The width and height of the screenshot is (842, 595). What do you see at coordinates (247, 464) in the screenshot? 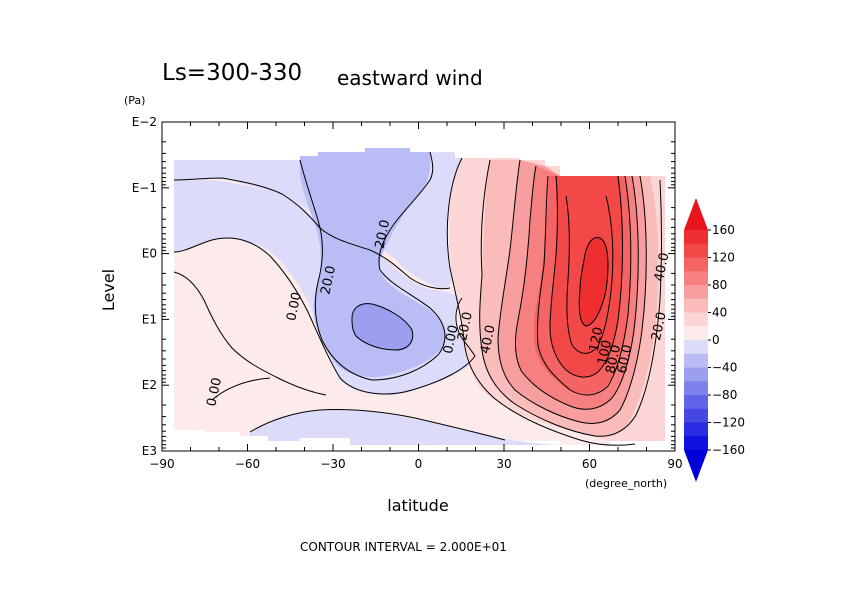
I see `x-tick-label: −60` at bounding box center [247, 464].